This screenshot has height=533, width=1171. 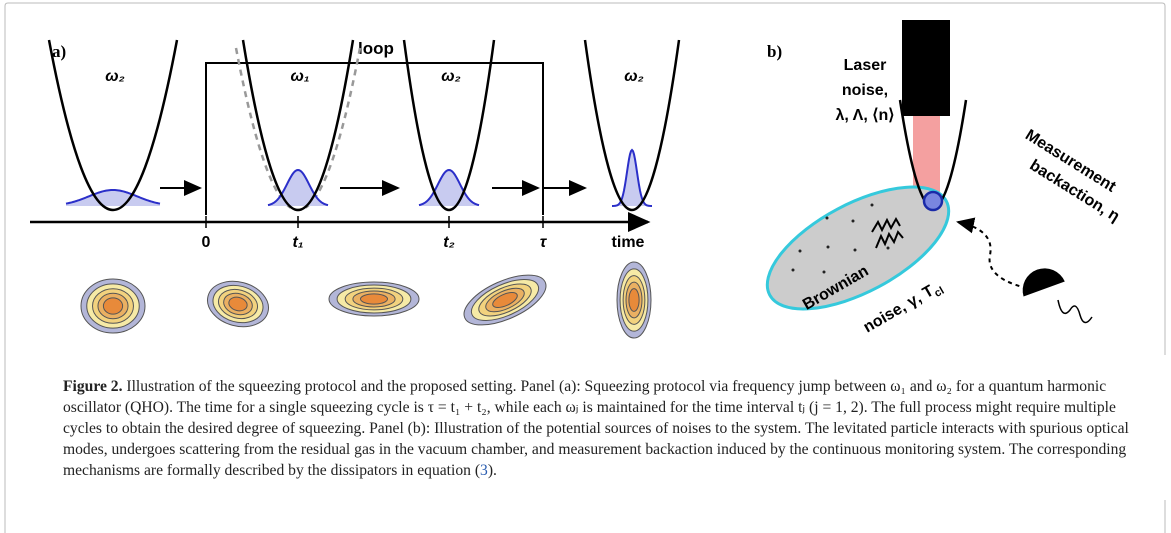 I want to click on loop-bracket, so click(x=374, y=138).